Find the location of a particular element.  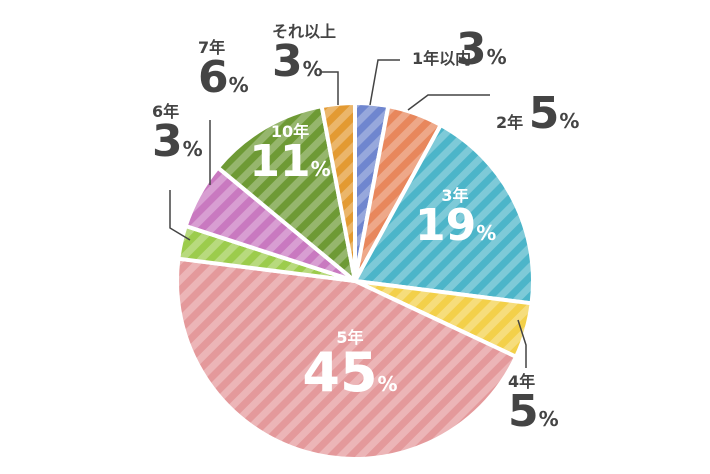

label-7-years: 7年 6% is located at coordinates (223, 70).